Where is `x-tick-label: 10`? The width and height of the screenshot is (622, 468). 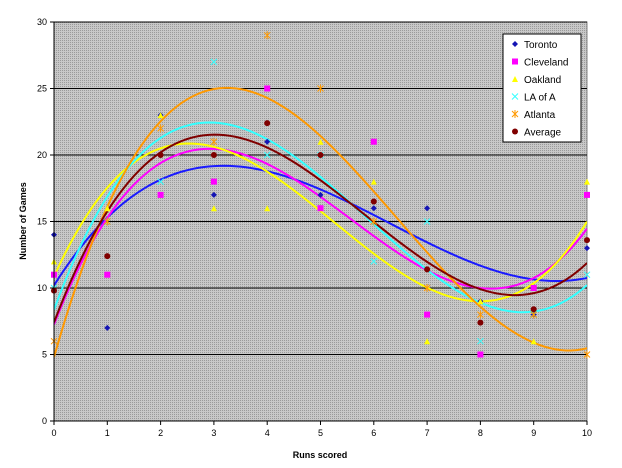 x-tick-label: 10 is located at coordinates (587, 433).